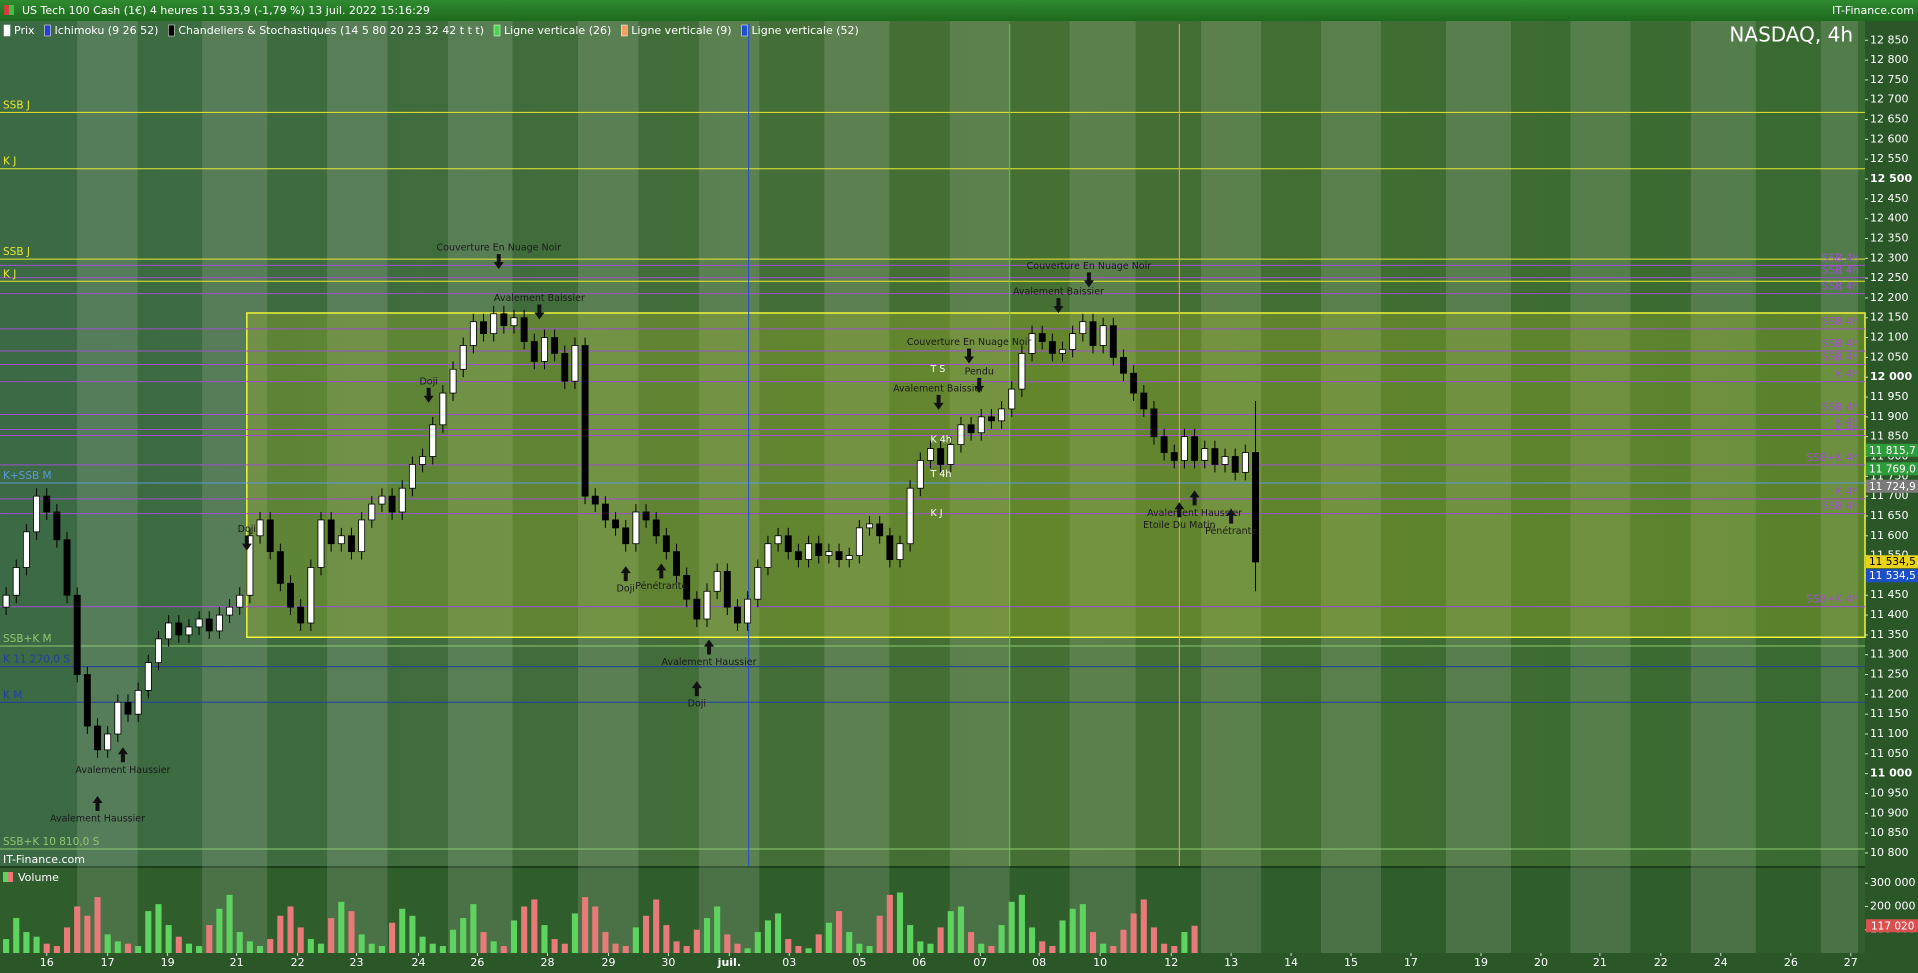  I want to click on price-tag-label: 11 769,0, so click(1892, 469).